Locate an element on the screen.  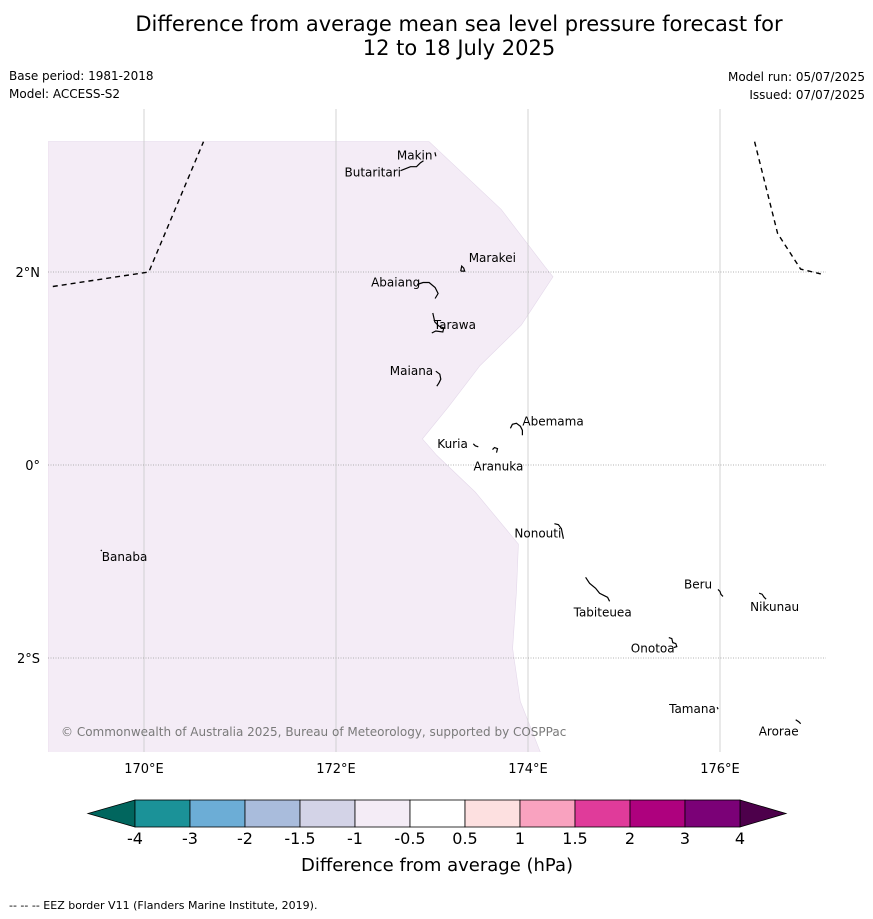
island-kuria: Kuria is located at coordinates (458, 444).